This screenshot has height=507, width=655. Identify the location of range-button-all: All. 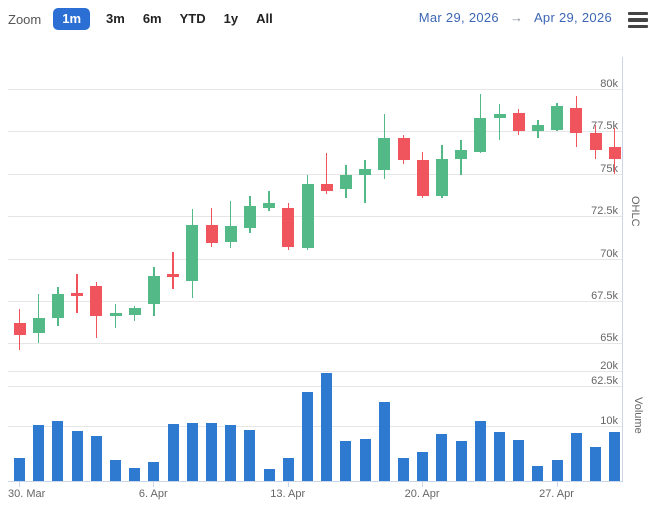
(264, 19).